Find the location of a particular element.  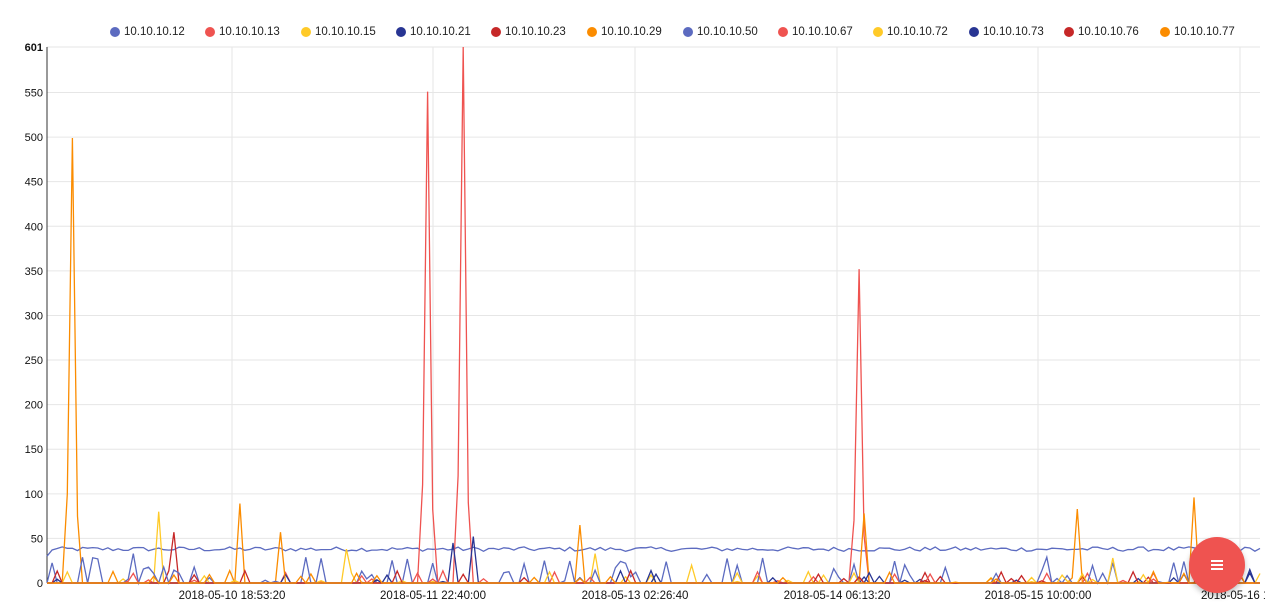

series-line is located at coordinates (653, 551).